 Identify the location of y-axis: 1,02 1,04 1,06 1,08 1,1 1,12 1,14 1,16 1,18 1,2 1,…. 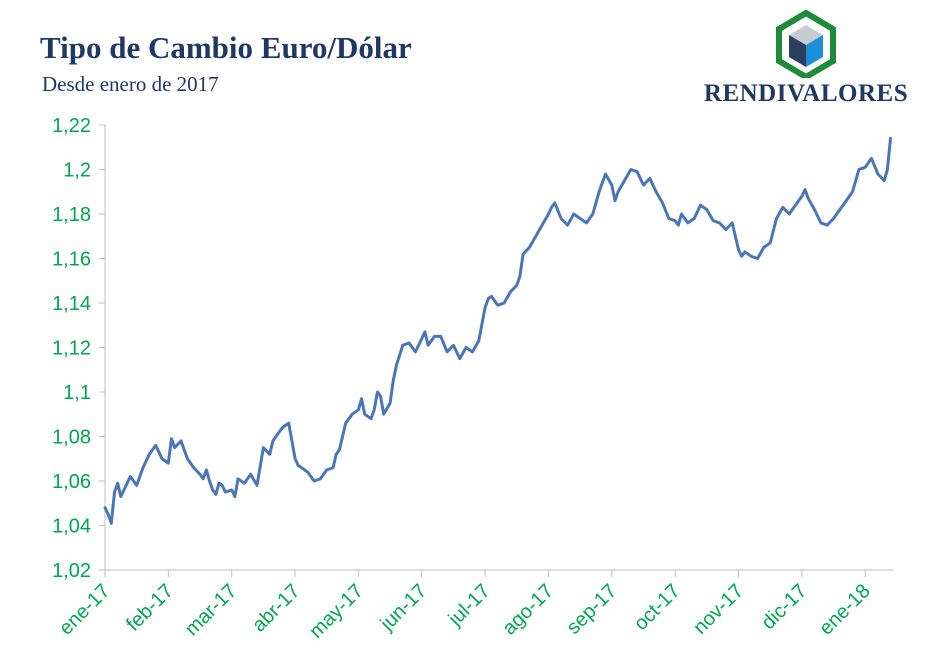
(79, 348).